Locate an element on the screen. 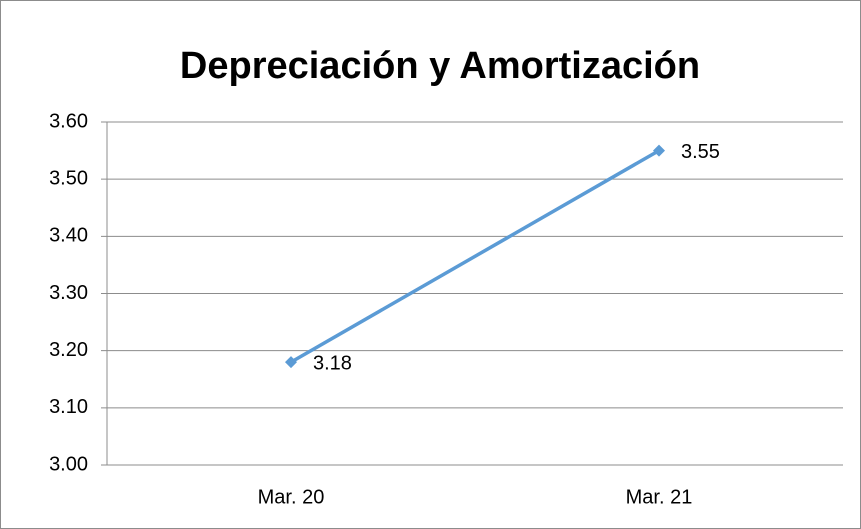 The height and width of the screenshot is (529, 861). y-tick-label: 3.10 is located at coordinates (68, 407).